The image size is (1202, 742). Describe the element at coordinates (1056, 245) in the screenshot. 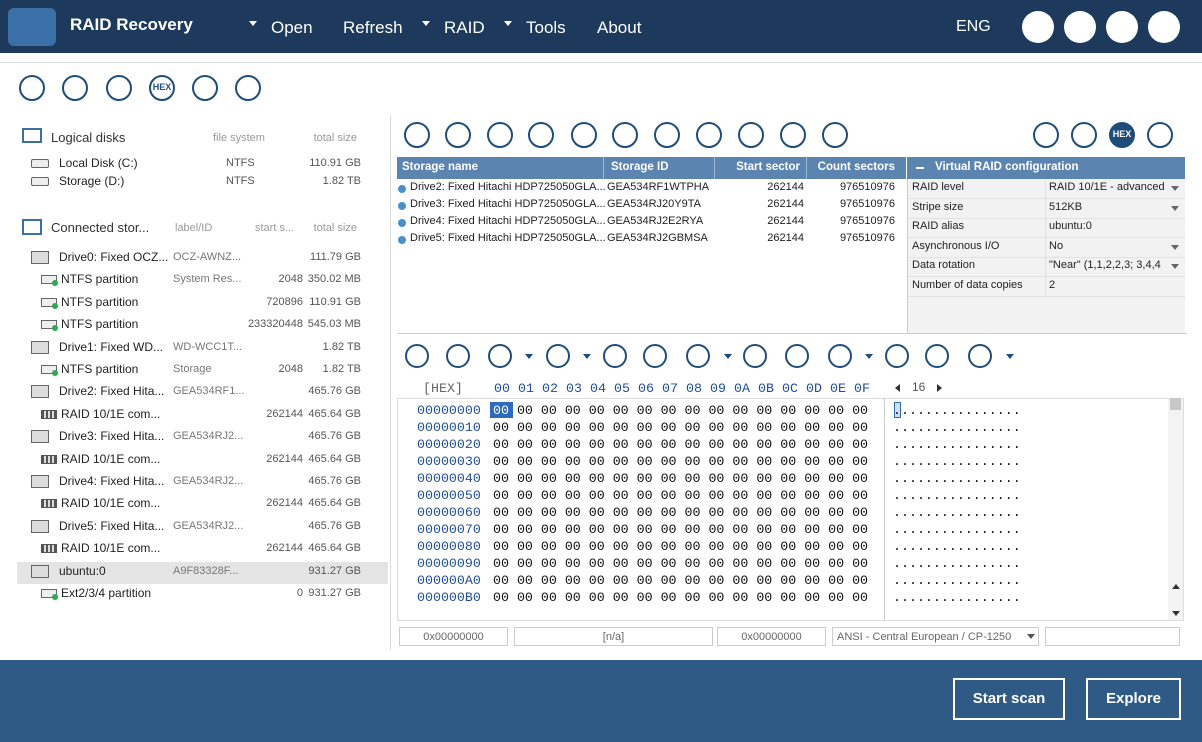

I see `config-value: No` at that location.